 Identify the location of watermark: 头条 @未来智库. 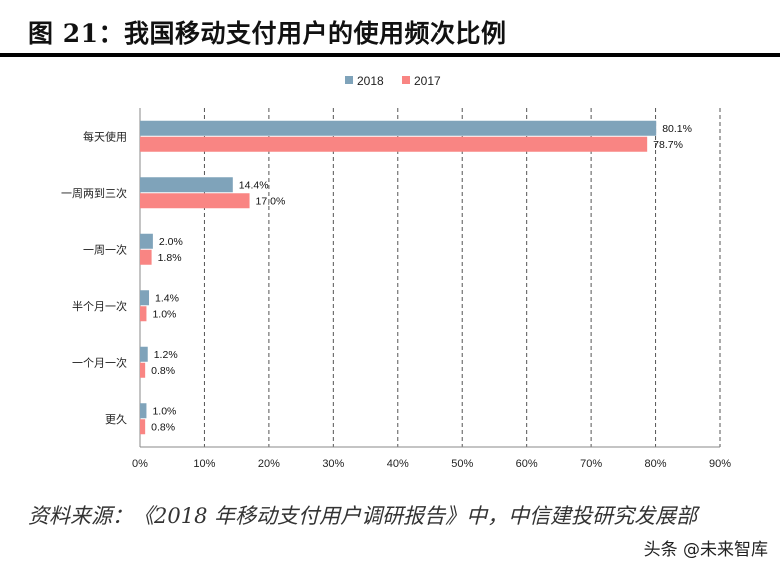
(705, 550).